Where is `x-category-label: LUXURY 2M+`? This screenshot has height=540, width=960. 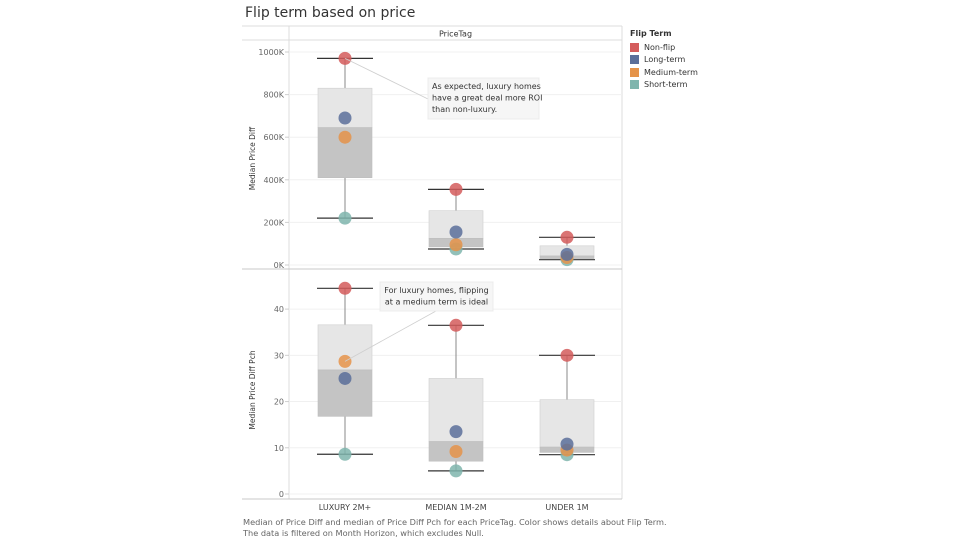
x-category-label: LUXURY 2M+ is located at coordinates (345, 507).